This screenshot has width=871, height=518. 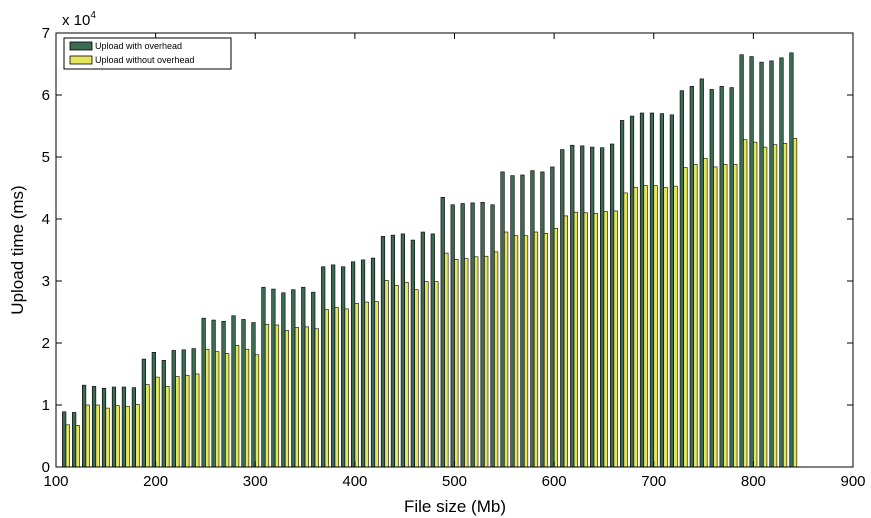 What do you see at coordinates (155, 481) in the screenshot?
I see `x-tick-label: 200` at bounding box center [155, 481].